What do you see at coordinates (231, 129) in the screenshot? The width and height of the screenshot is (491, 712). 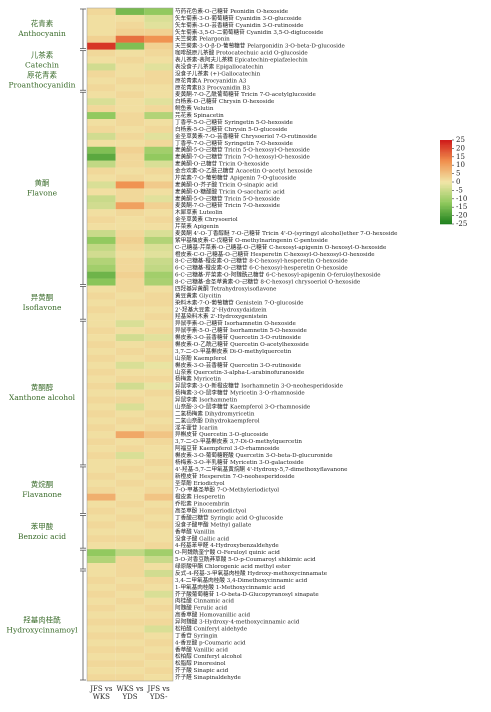 I see `row-label: 白杨素-5-O-己糖苷 Chrysin 5-O-glucoside` at bounding box center [231, 129].